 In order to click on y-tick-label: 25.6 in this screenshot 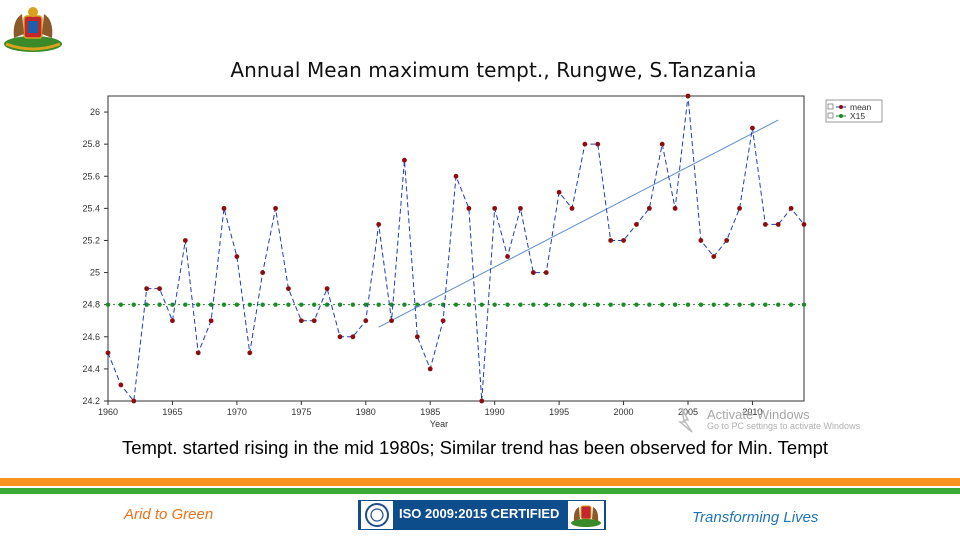, I will do `click(91, 176)`.